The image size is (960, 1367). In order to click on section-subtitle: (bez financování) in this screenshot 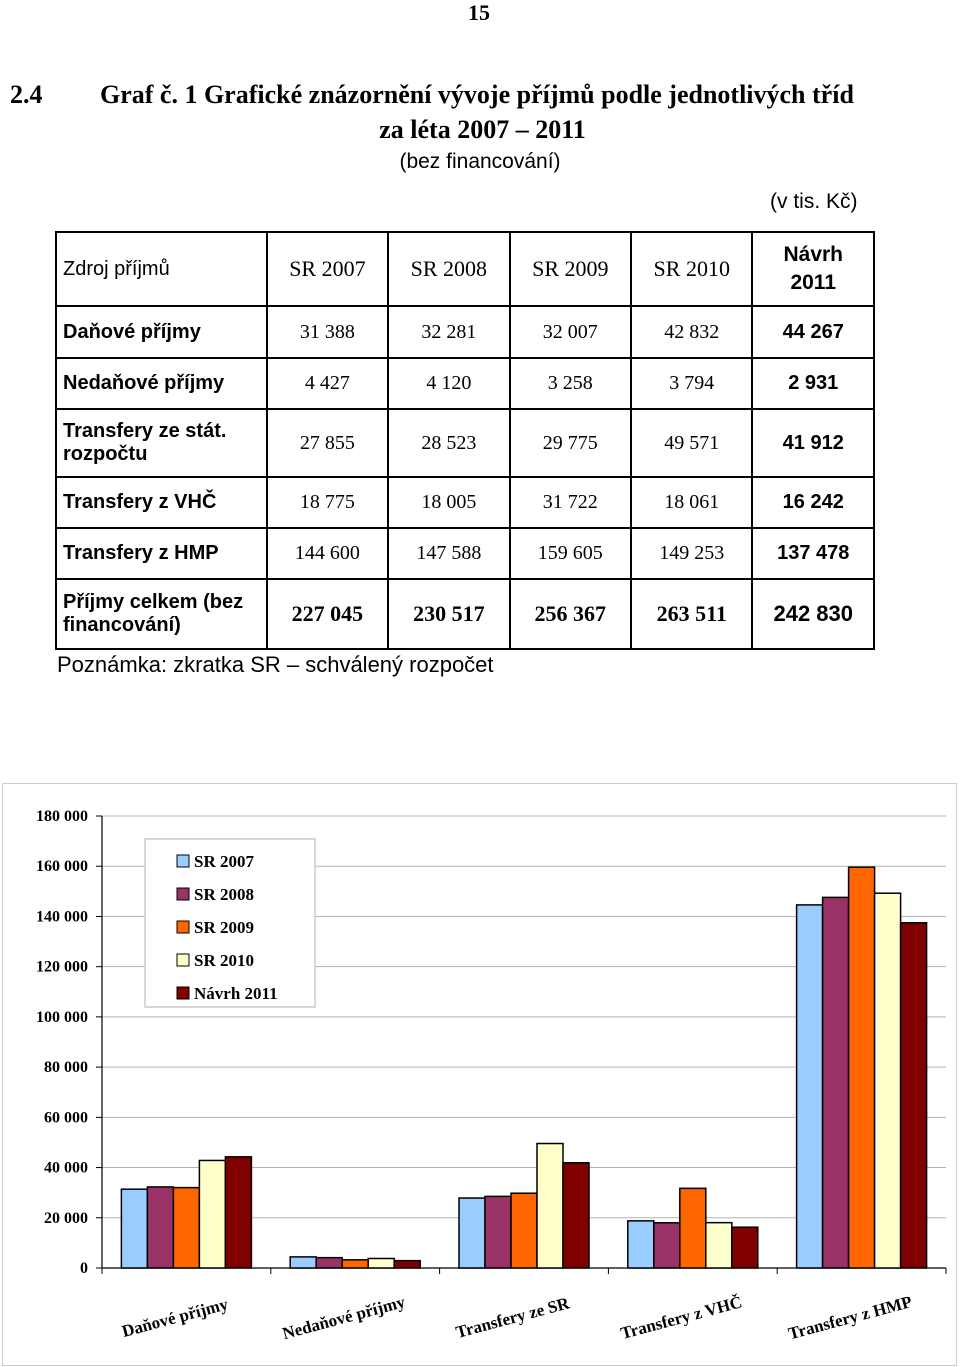, I will do `click(480, 161)`.